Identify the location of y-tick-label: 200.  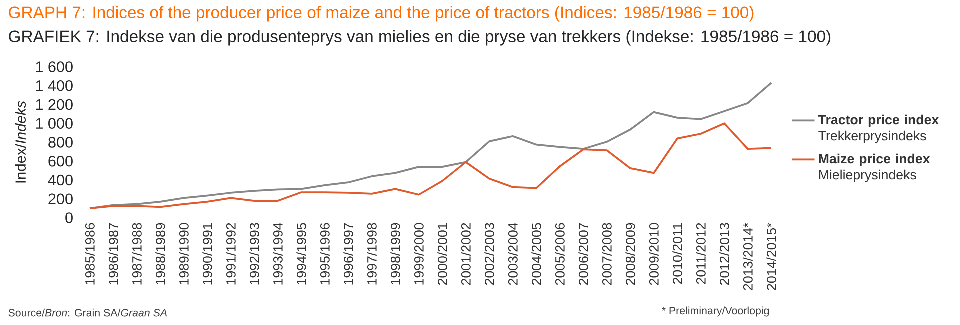
(60, 199).